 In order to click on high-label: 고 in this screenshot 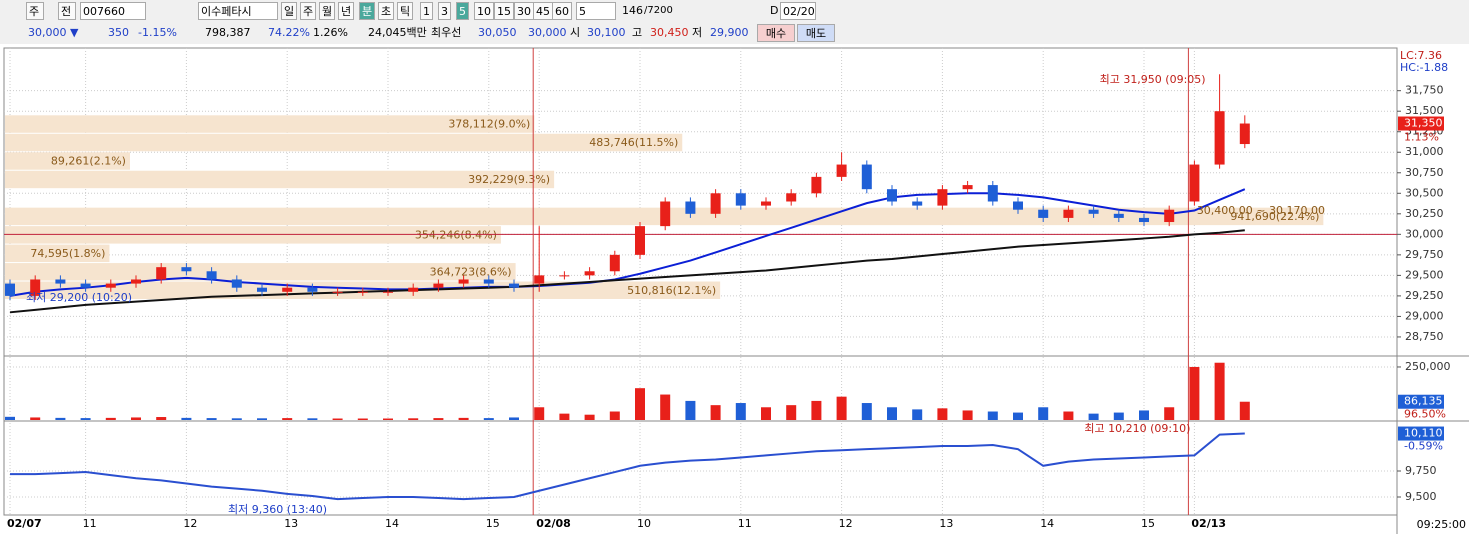, I will do `click(637, 32)`.